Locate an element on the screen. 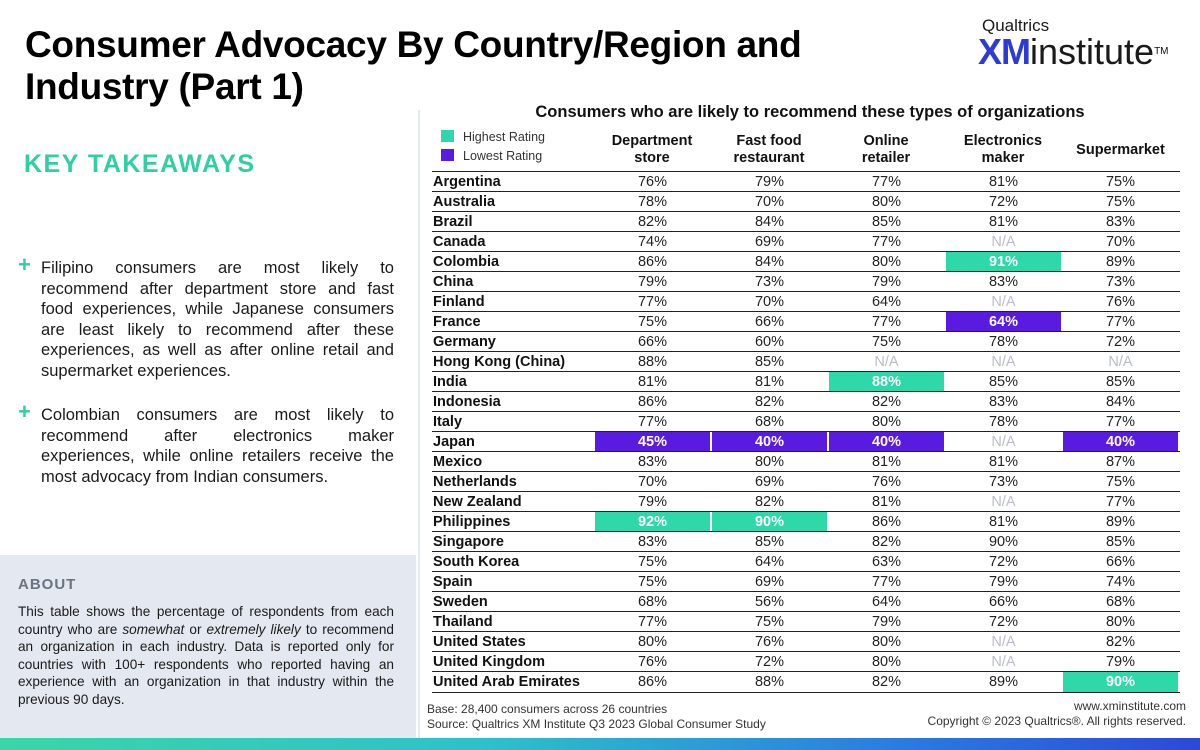  plus-icon: + is located at coordinates (24, 411).